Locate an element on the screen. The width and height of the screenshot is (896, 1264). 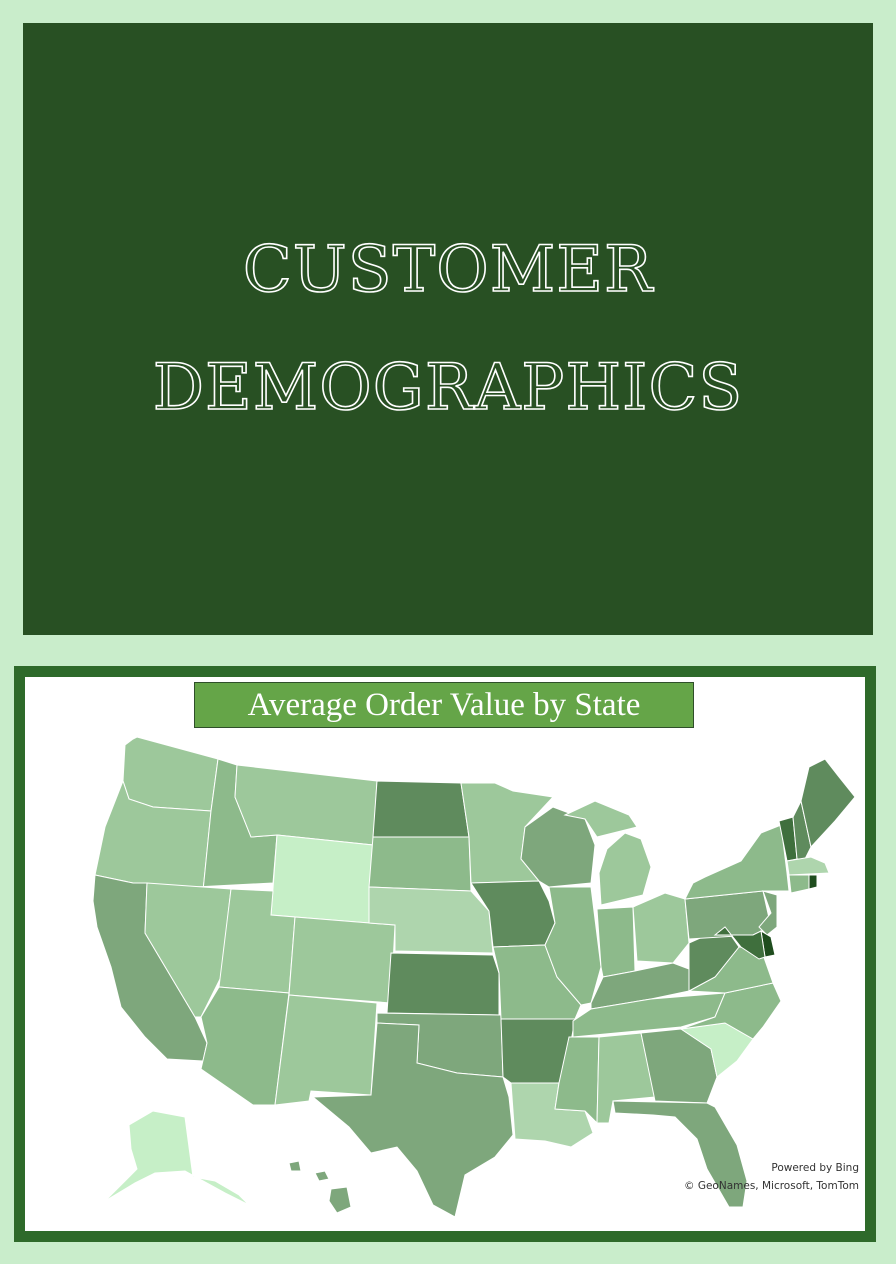
state-alaska is located at coordinates (177, 1158).